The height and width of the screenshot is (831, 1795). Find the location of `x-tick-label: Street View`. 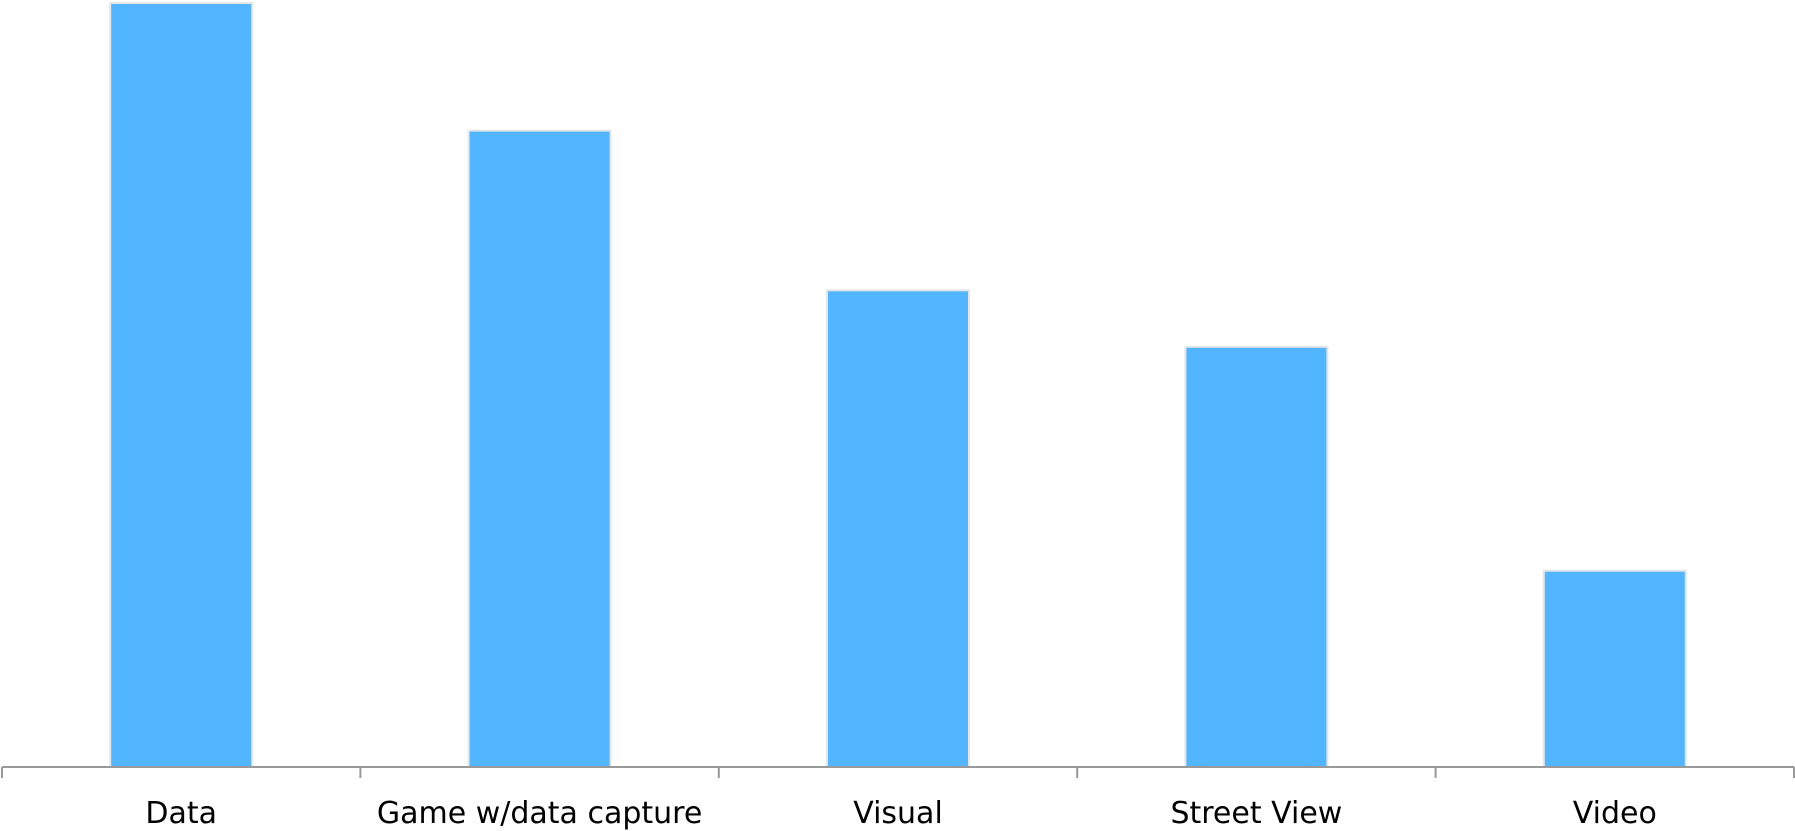

x-tick-label: Street View is located at coordinates (1256, 813).